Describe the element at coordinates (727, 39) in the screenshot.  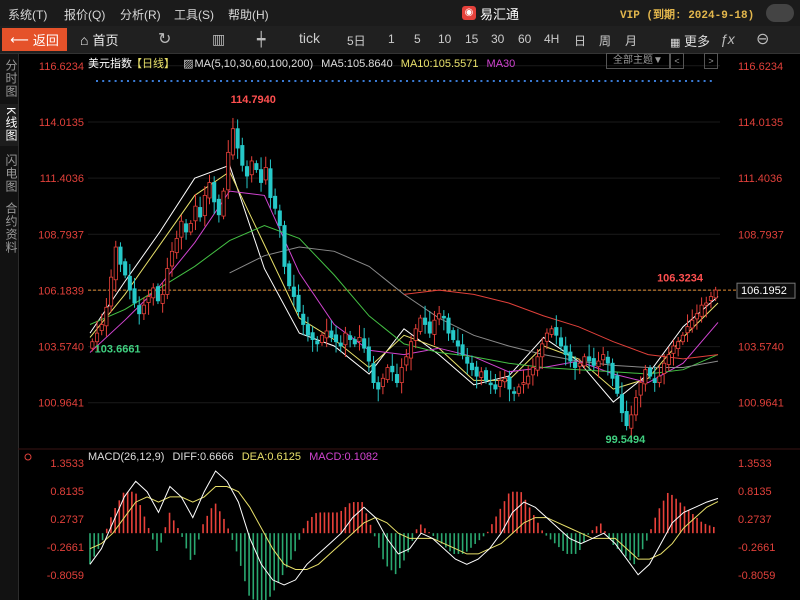
I see `fx-icon: ƒx` at that location.